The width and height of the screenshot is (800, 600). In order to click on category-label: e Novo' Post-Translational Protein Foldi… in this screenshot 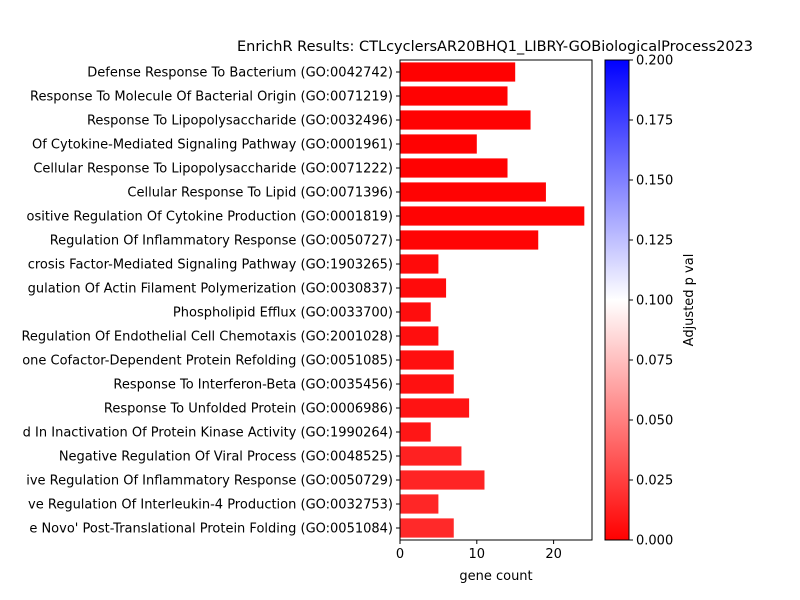, I will do `click(211, 529)`.